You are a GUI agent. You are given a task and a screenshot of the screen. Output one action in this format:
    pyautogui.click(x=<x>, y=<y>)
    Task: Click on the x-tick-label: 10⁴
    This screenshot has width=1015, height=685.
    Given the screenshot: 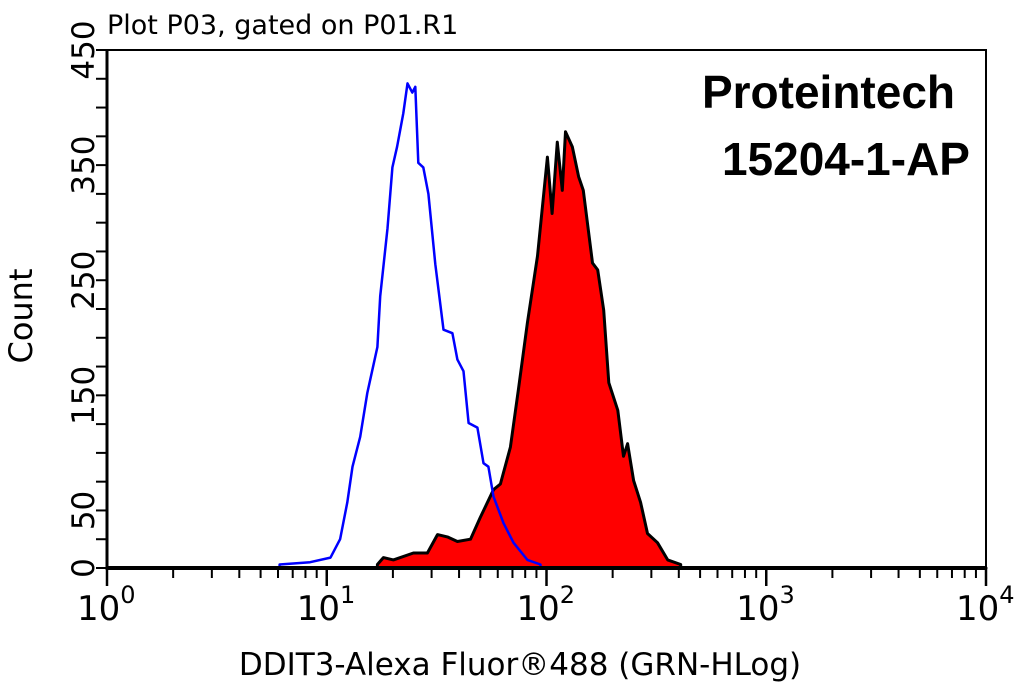 What is the action you would take?
    pyautogui.click(x=985, y=605)
    